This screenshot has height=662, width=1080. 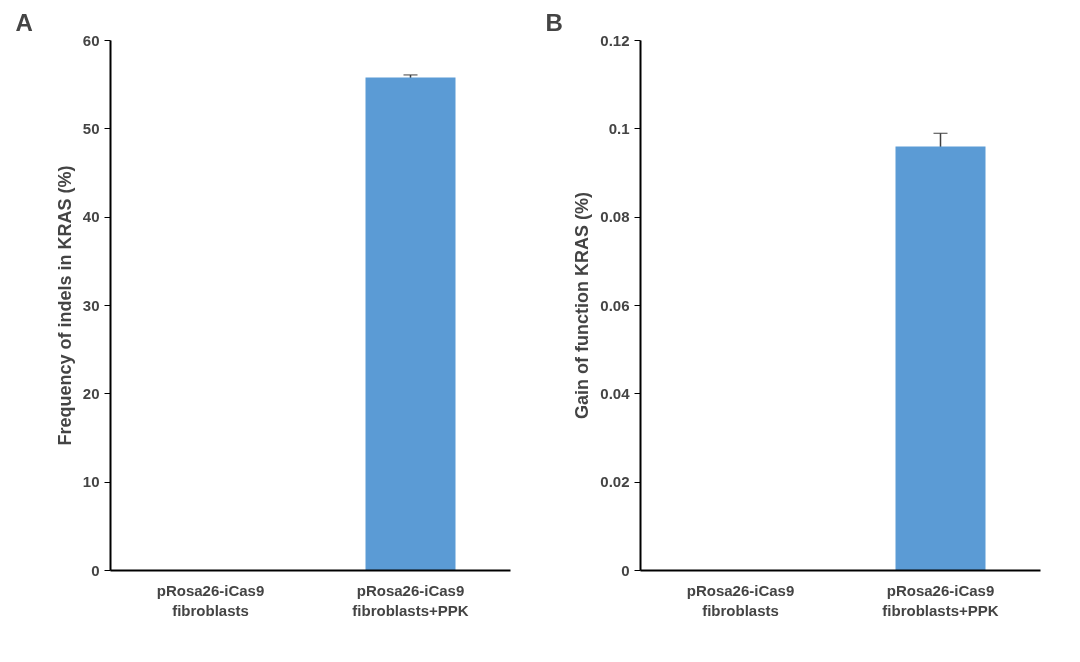 I want to click on y-tick-label: 30, so click(x=91, y=305).